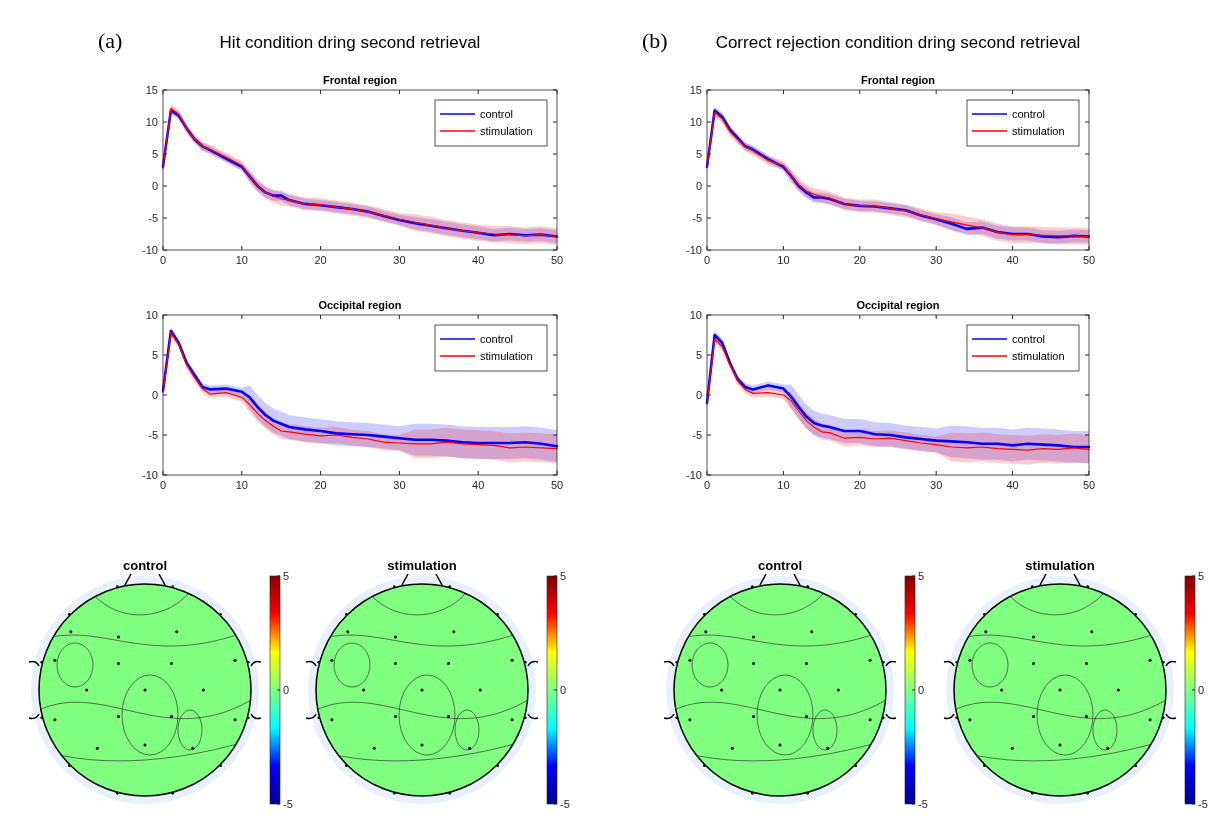 The image size is (1219, 824). I want to click on text: (a), so click(110, 40).